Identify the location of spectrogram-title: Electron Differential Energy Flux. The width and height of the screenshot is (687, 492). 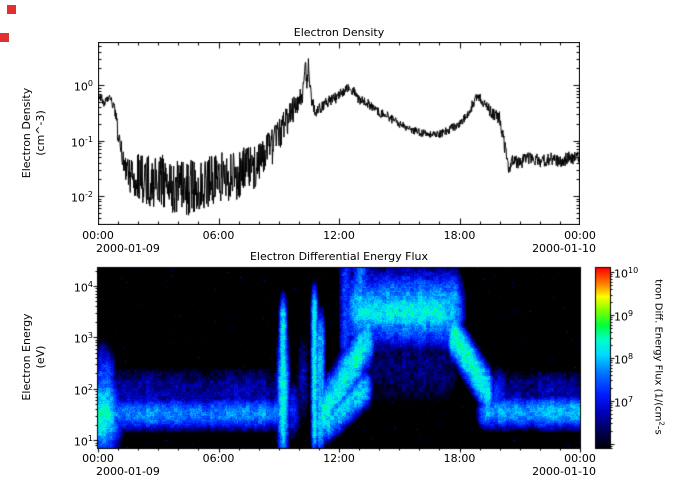
(339, 256).